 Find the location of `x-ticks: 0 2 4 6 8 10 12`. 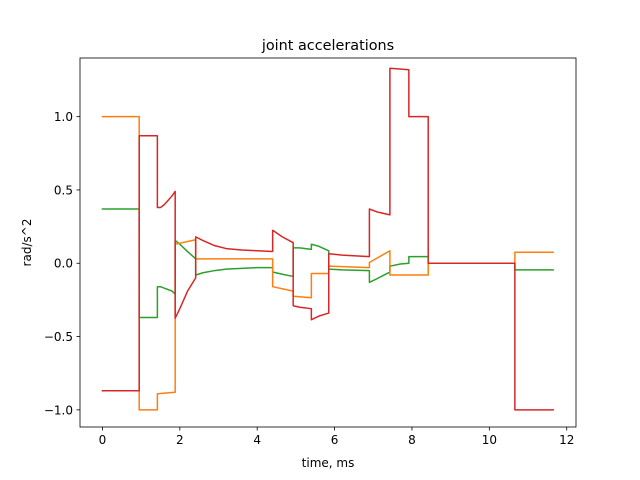

x-ticks: 0 2 4 6 8 10 12 is located at coordinates (336, 437).